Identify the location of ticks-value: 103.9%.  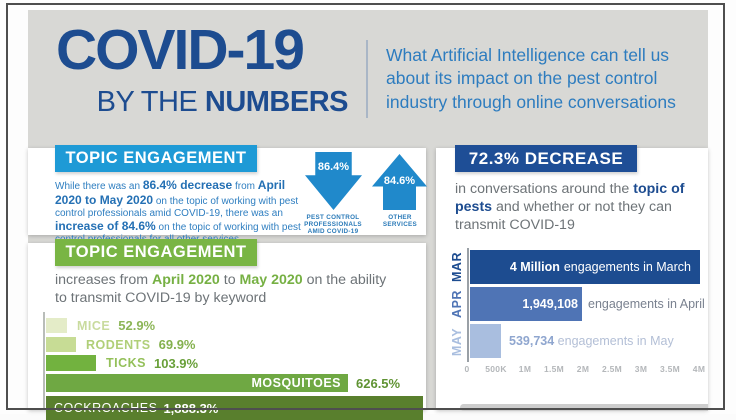
(176, 363).